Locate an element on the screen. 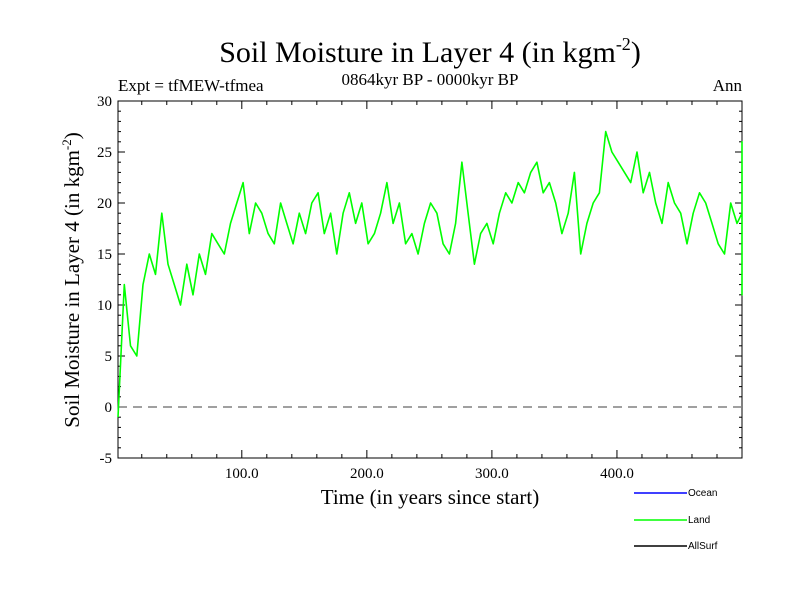 This screenshot has height=600, width=800. y-axis-label-main: Soil Moisture in Layer 4 (in kgm is located at coordinates (72, 289).